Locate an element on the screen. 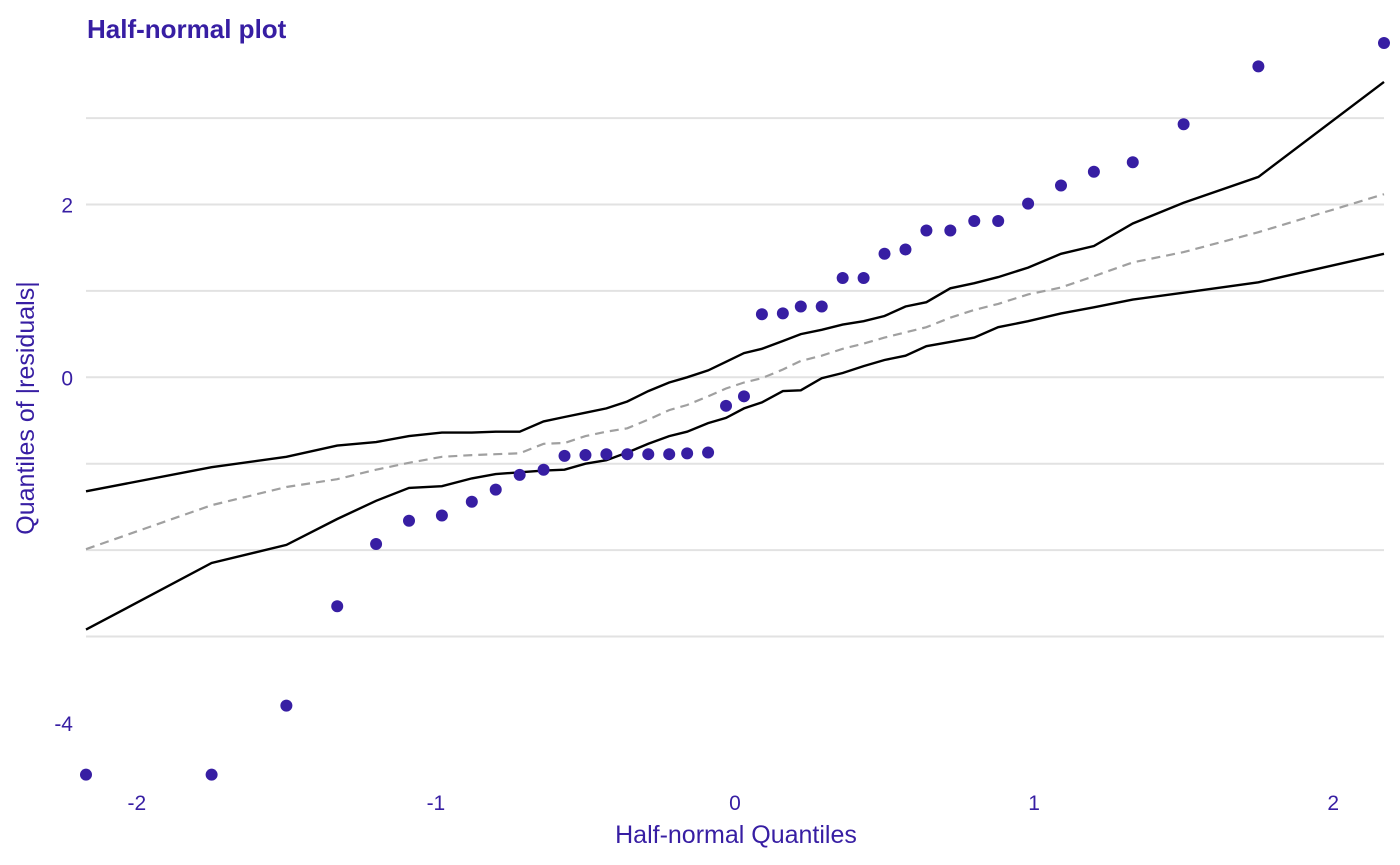 Image resolution: width=1400 pixels, height=865 pixels. x-tick-label: 0 is located at coordinates (735, 803).